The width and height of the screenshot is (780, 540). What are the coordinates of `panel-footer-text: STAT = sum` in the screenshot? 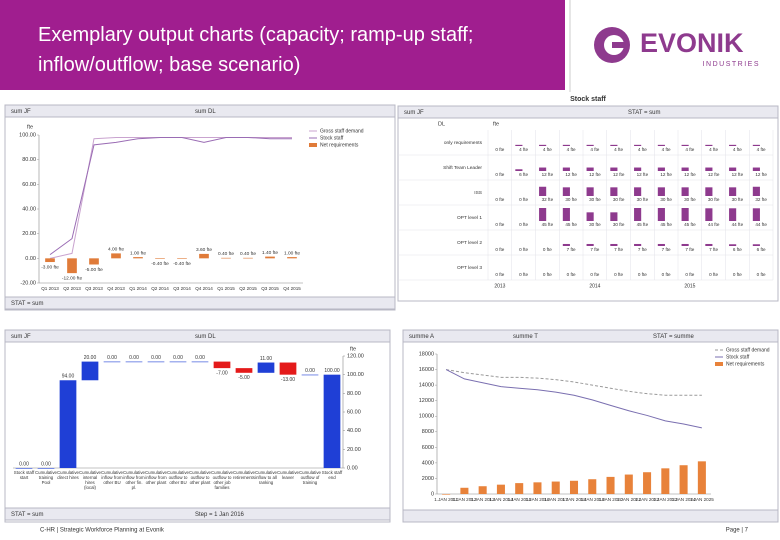 It's located at (27, 515).